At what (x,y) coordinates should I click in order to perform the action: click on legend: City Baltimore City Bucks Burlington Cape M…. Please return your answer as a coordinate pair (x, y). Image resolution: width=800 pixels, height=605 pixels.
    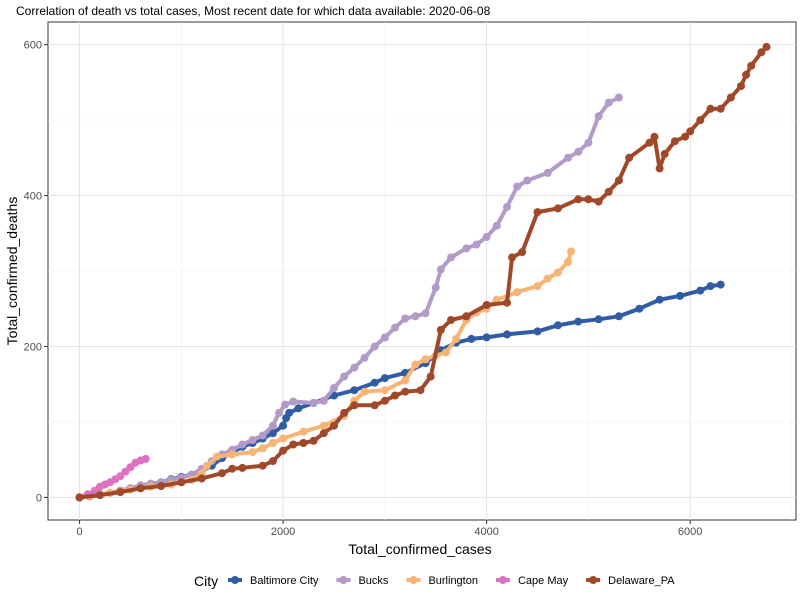
    Looking at the image, I should click on (434, 581).